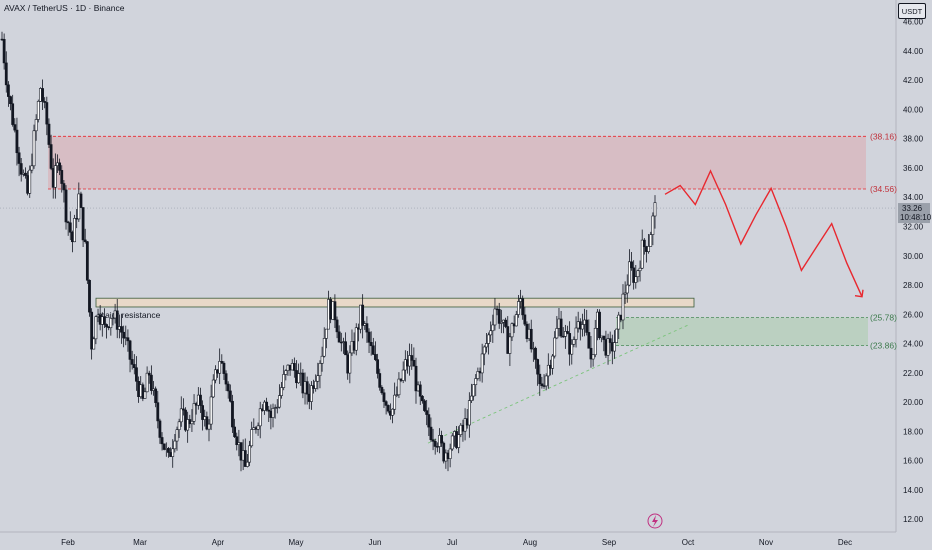  Describe the element at coordinates (913, 285) in the screenshot. I see `y-tick-label: 28.00` at that location.